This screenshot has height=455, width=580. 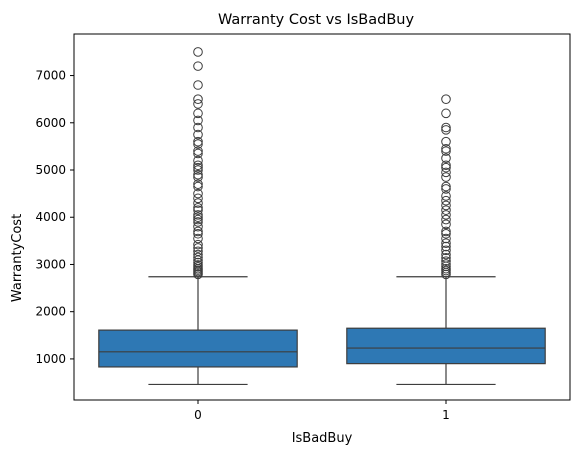 I want to click on y-tick-label: 4000, so click(x=50, y=217).